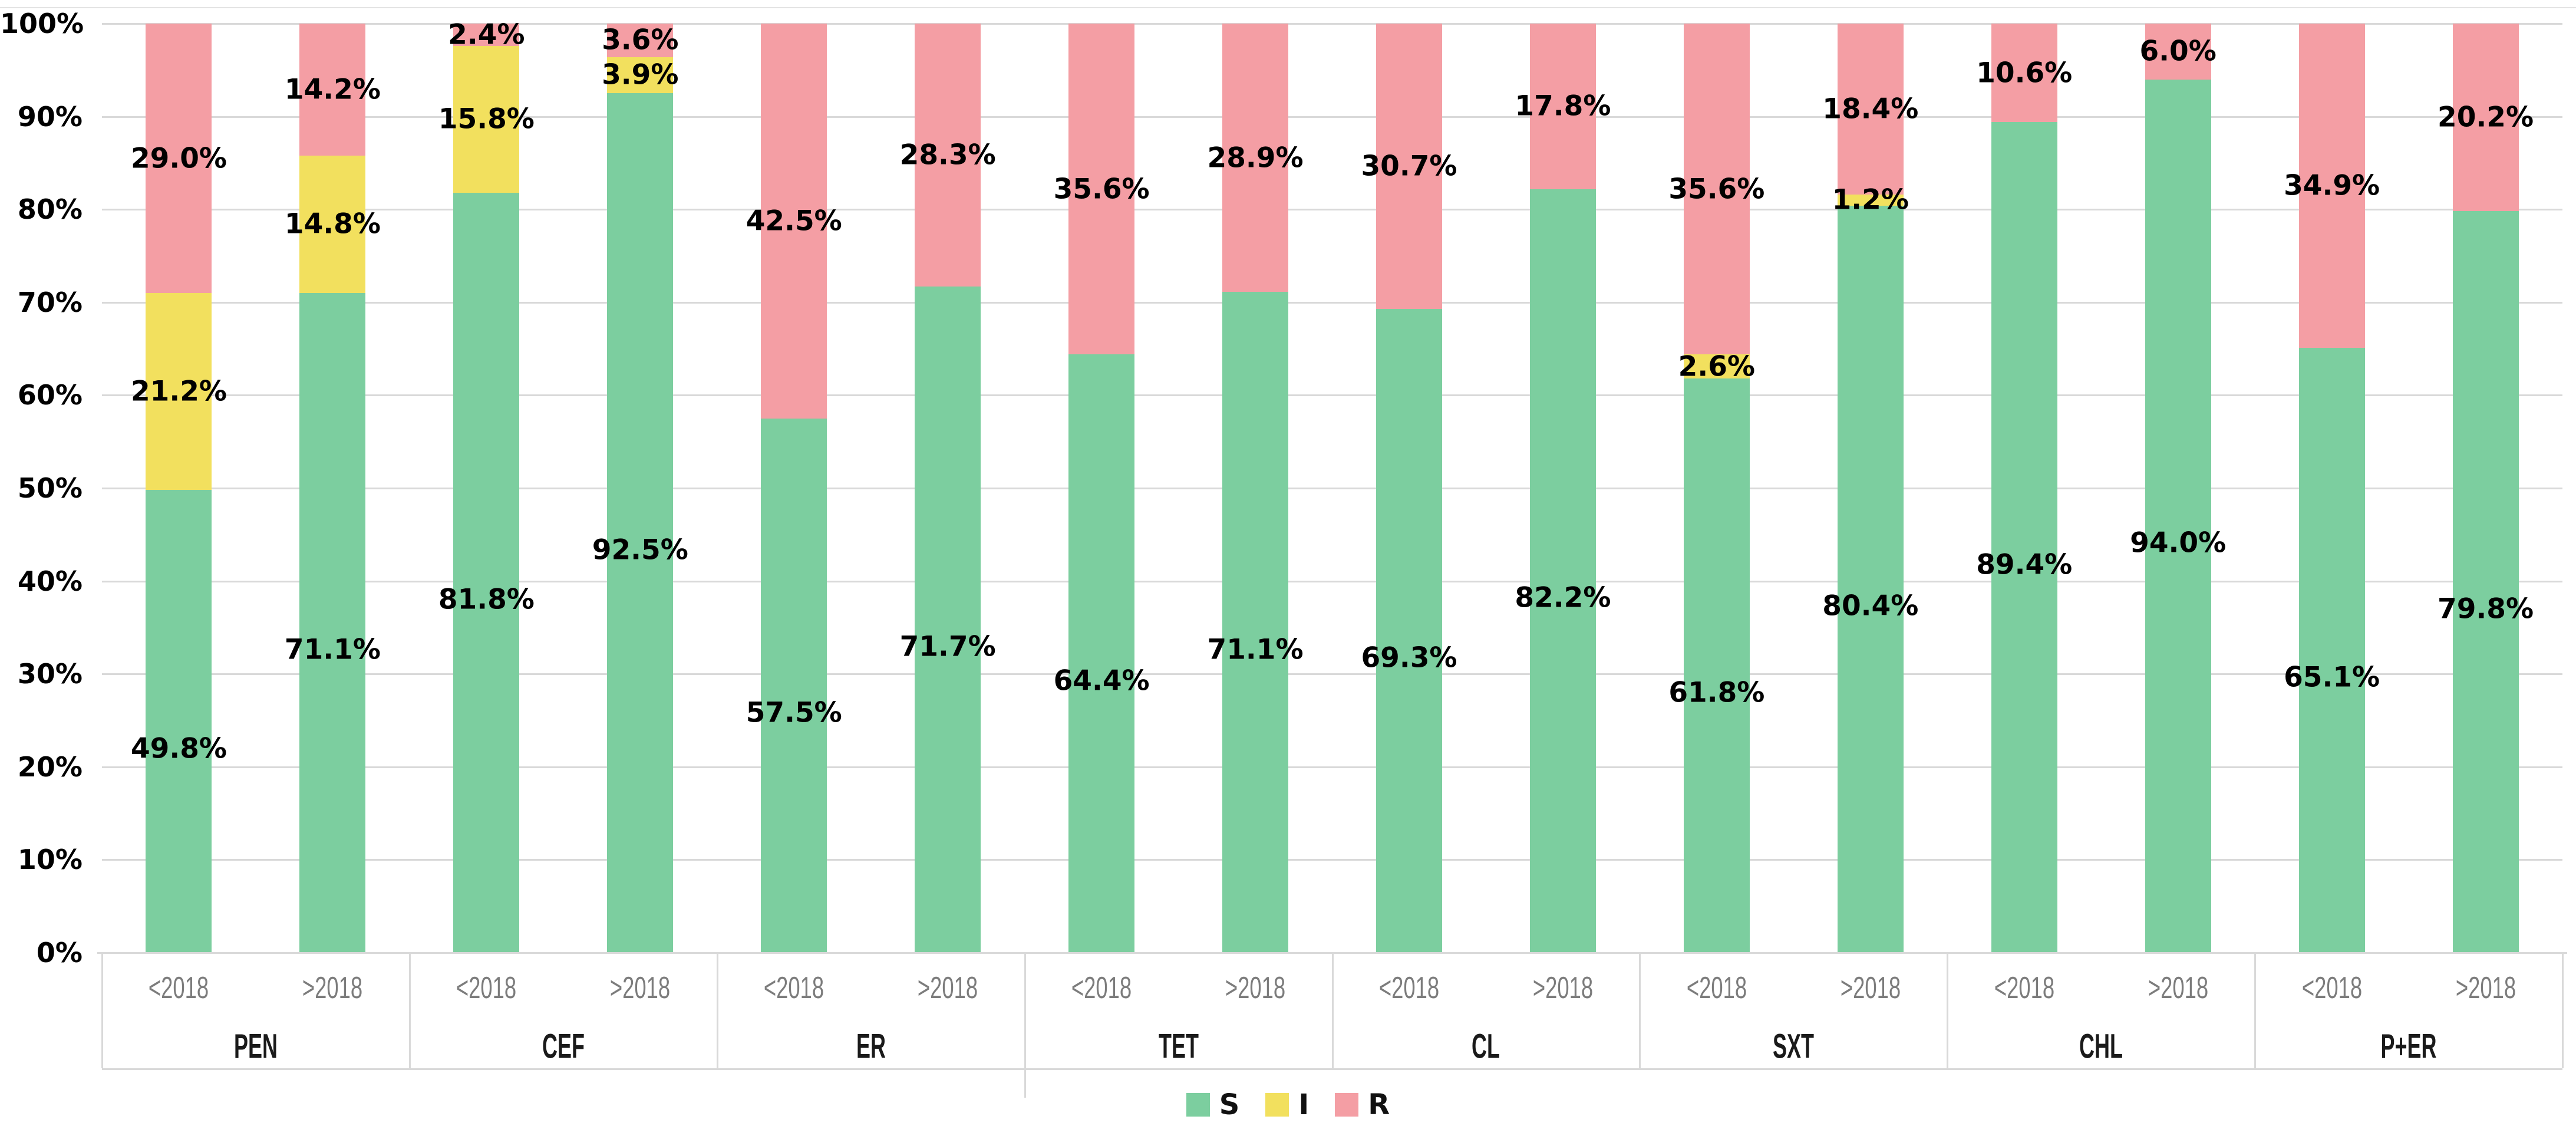 This screenshot has width=2576, height=1126. I want to click on data-label-r: 29.0%, so click(178, 158).